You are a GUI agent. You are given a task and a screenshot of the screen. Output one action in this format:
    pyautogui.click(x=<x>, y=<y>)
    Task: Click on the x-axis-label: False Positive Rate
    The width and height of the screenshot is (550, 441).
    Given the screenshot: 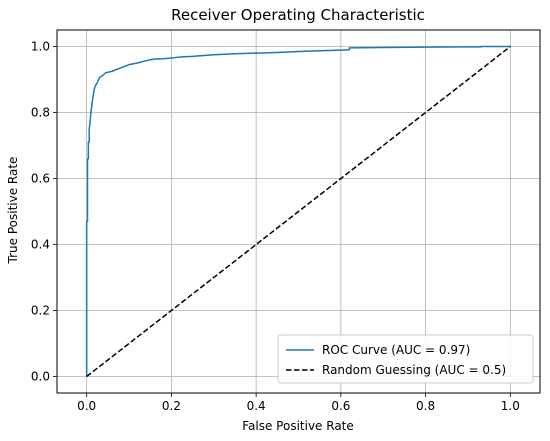 What is the action you would take?
    pyautogui.click(x=298, y=426)
    